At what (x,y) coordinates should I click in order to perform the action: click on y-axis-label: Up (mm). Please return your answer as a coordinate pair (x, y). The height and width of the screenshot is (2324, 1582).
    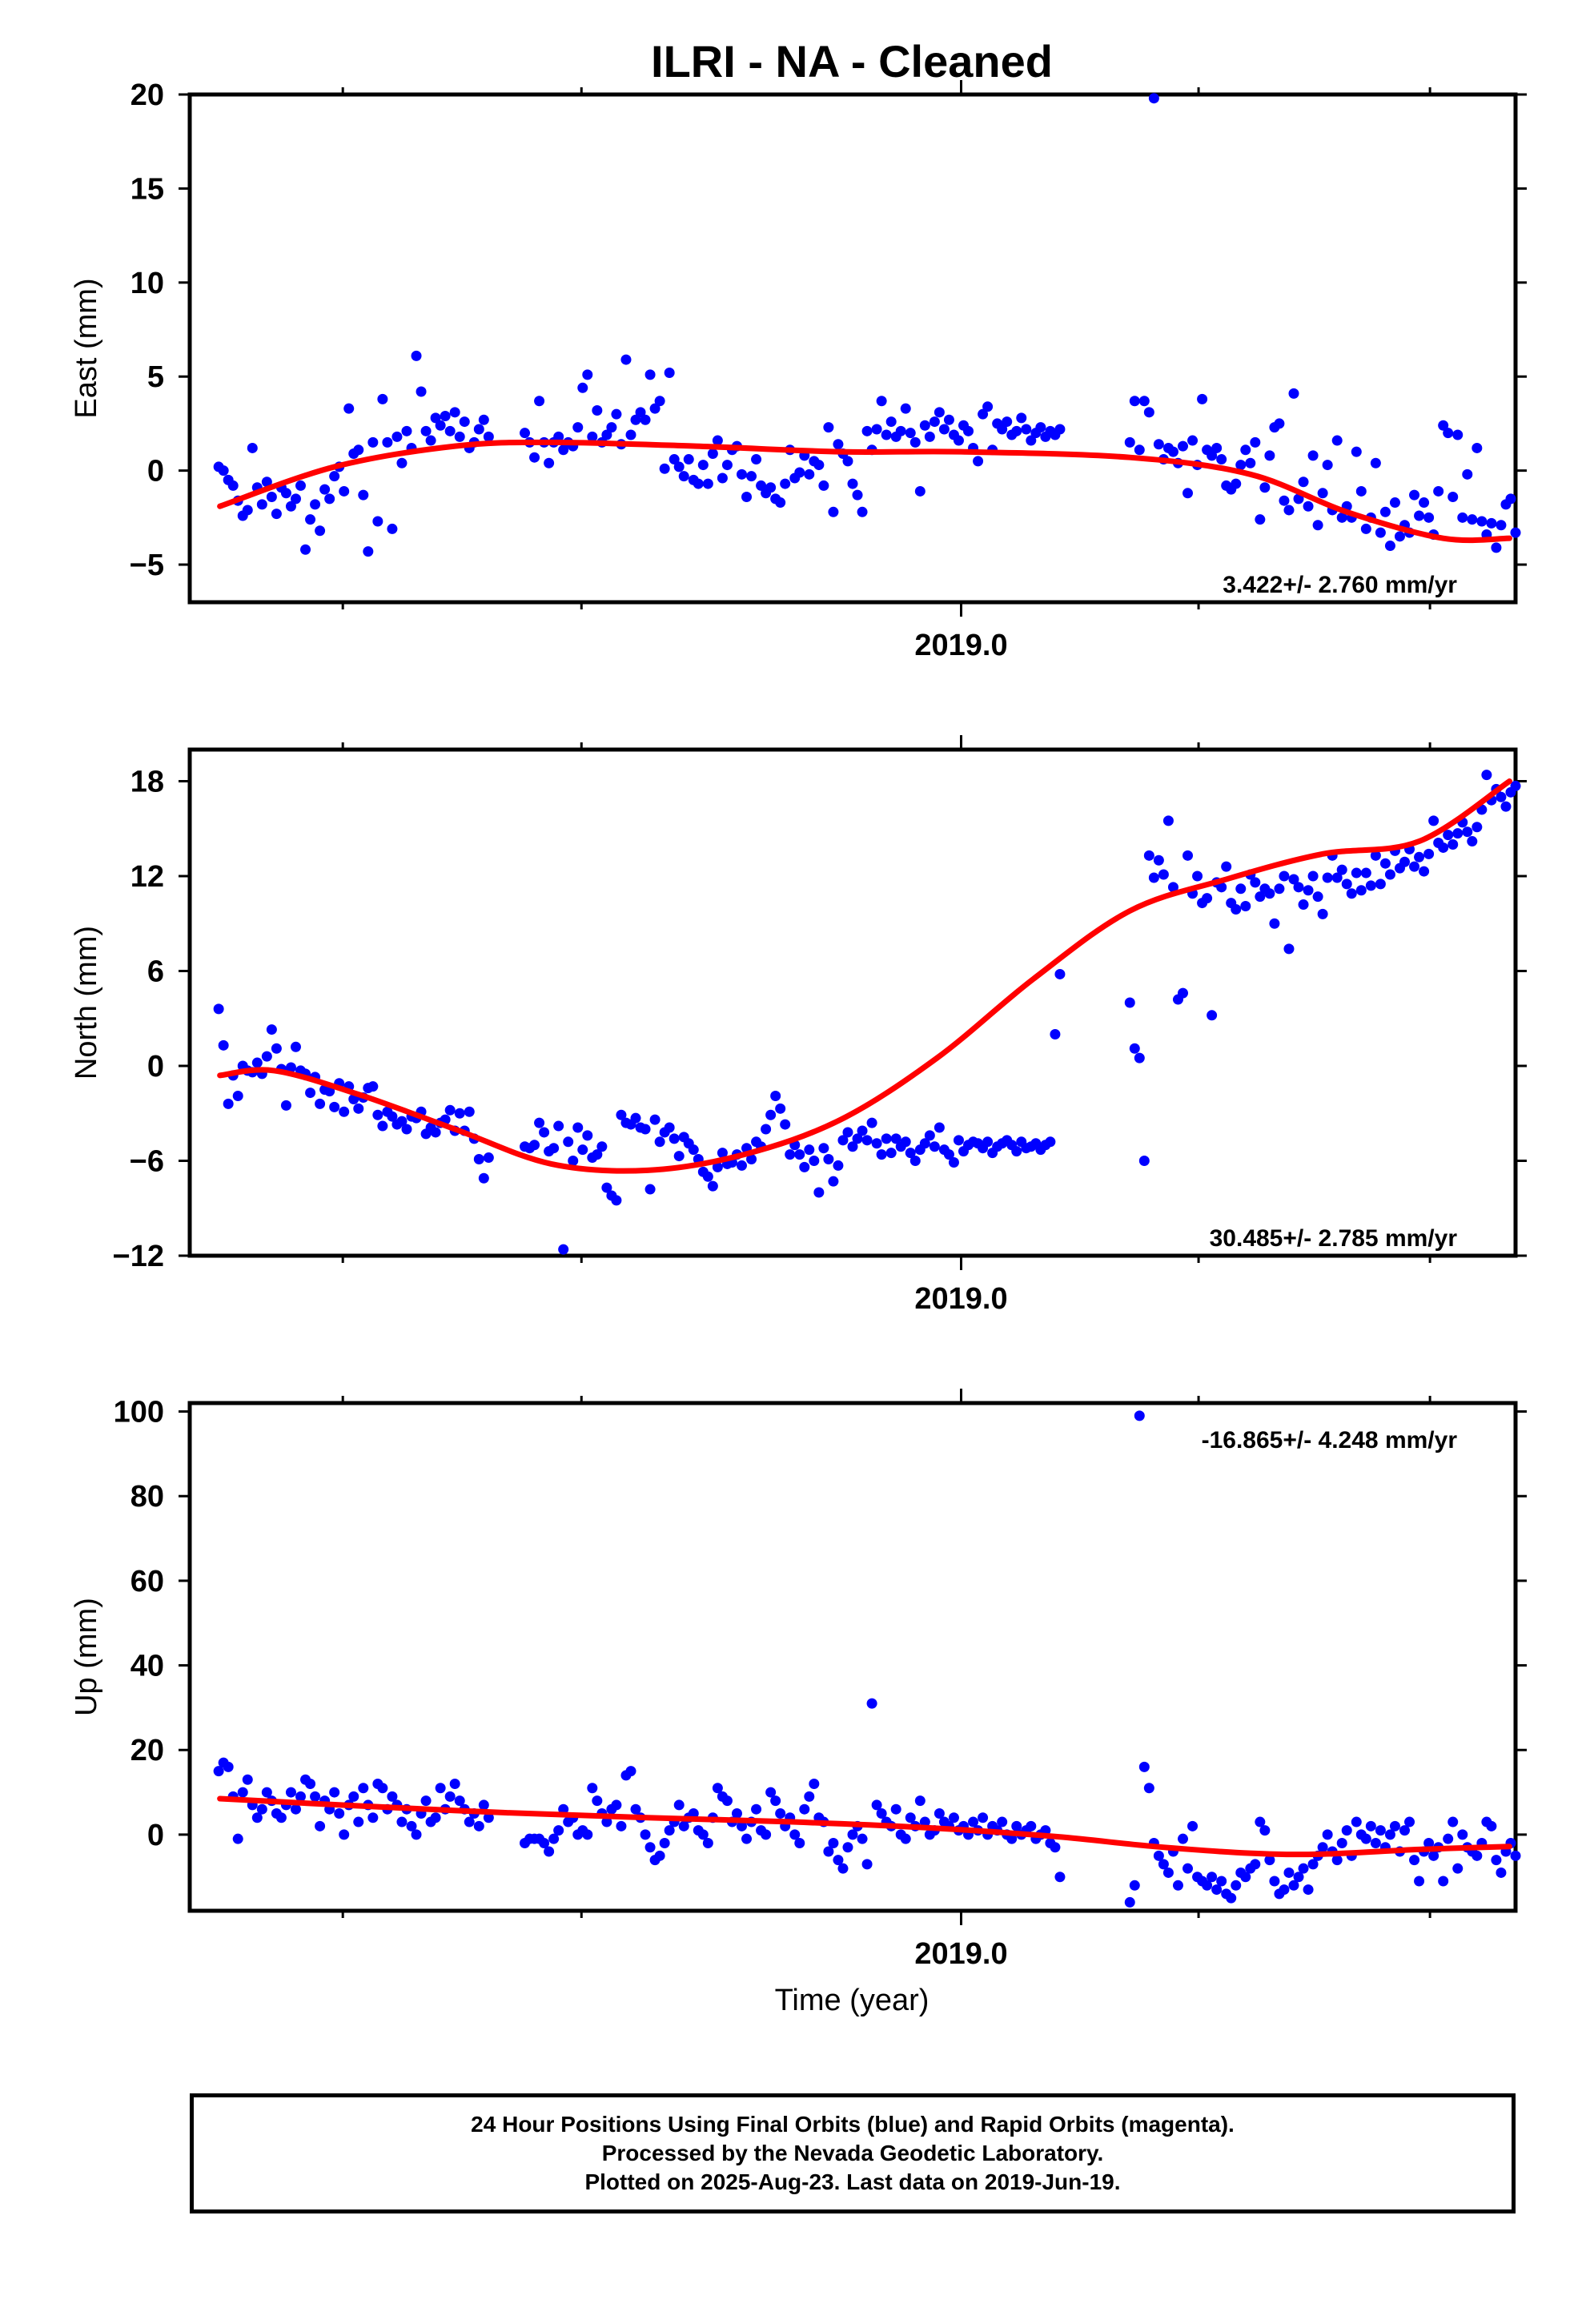
    Looking at the image, I should click on (86, 1657).